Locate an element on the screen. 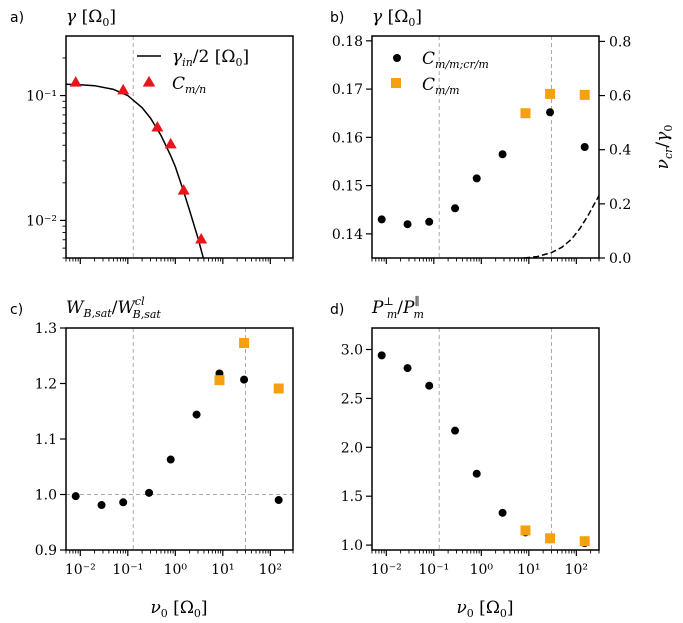 The image size is (683, 623). y-tick-label: 1.5 is located at coordinates (352, 497).